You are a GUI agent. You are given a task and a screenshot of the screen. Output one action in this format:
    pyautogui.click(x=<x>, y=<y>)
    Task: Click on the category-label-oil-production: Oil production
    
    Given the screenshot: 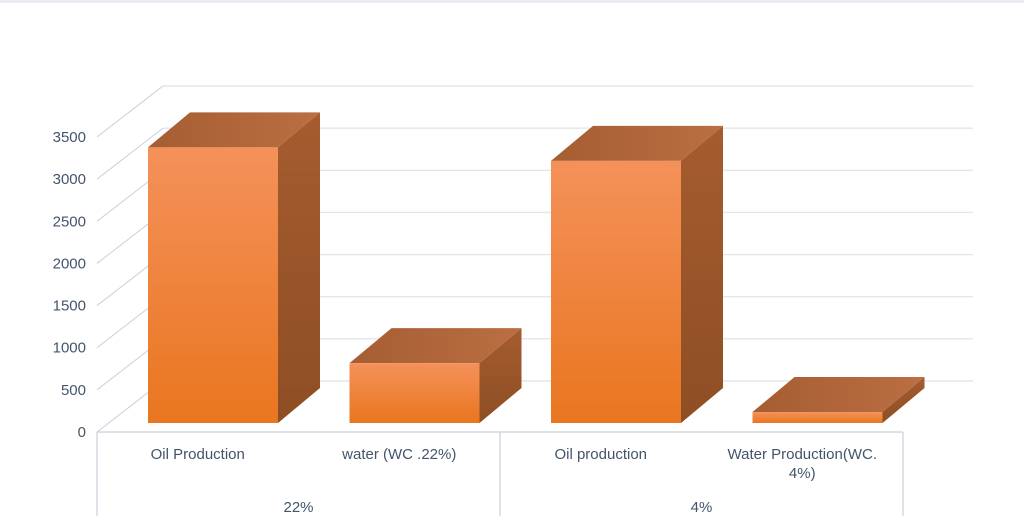 What is the action you would take?
    pyautogui.click(x=600, y=454)
    